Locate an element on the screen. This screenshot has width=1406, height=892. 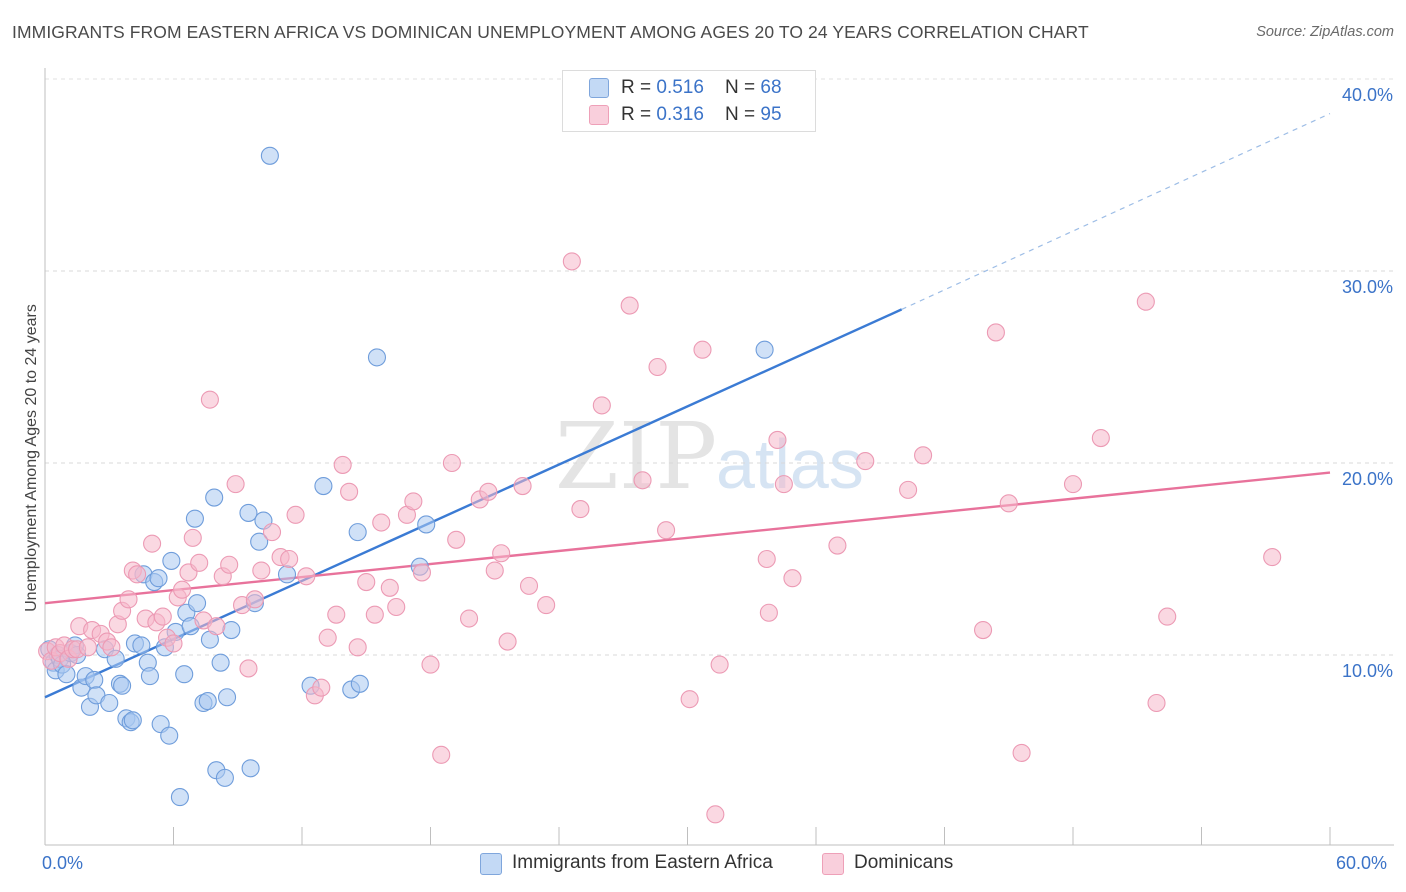
bottom-legend-swatch-blue is located at coordinates (491, 864).